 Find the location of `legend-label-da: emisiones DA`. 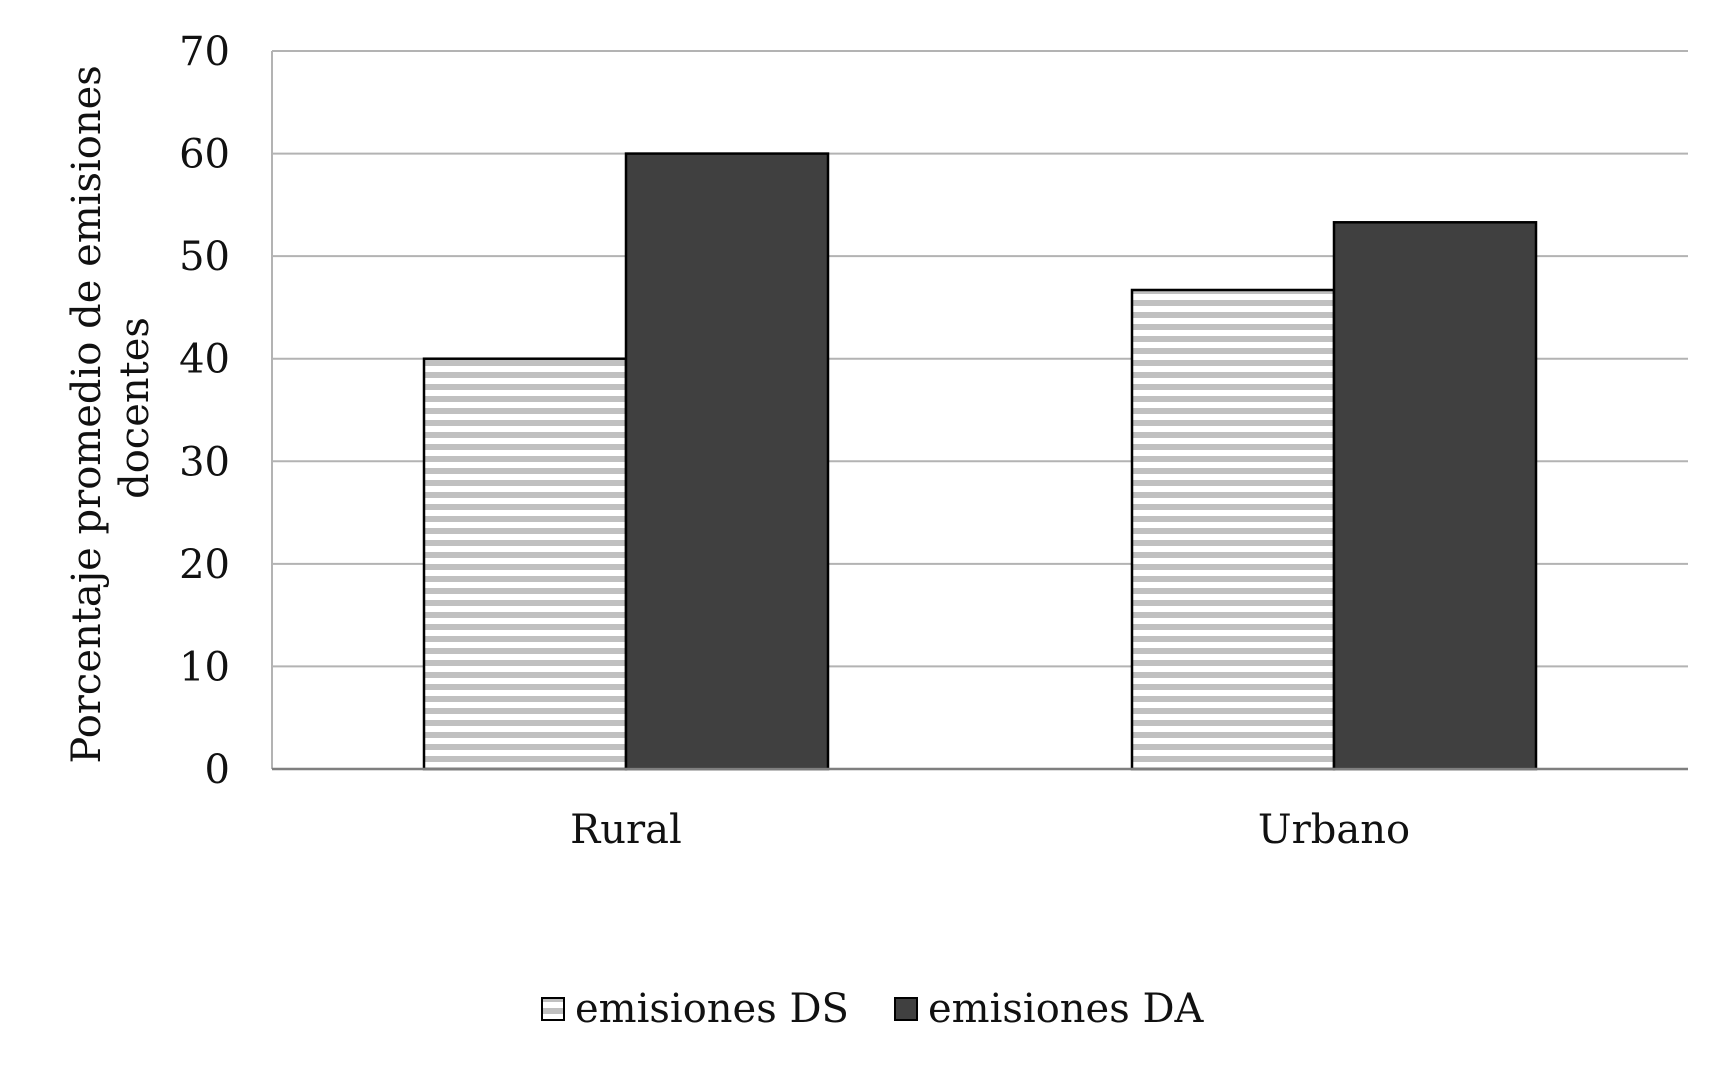

legend-label-da: emisiones DA is located at coordinates (1066, 1009).